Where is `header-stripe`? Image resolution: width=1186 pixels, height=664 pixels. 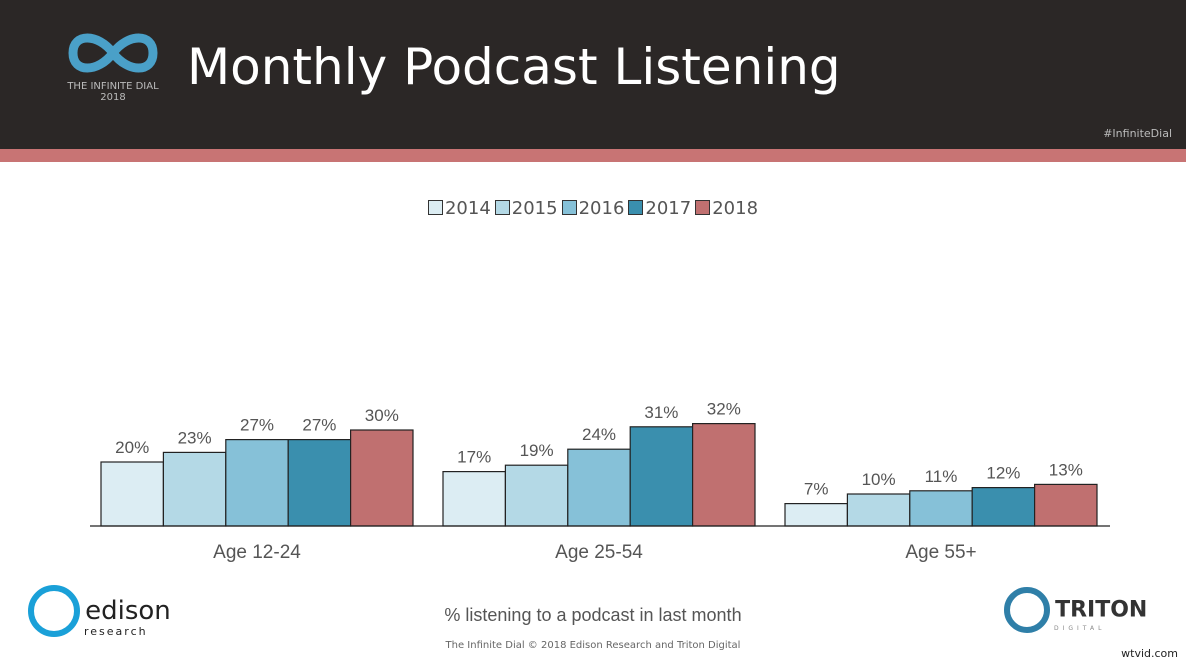
header-stripe is located at coordinates (593, 155).